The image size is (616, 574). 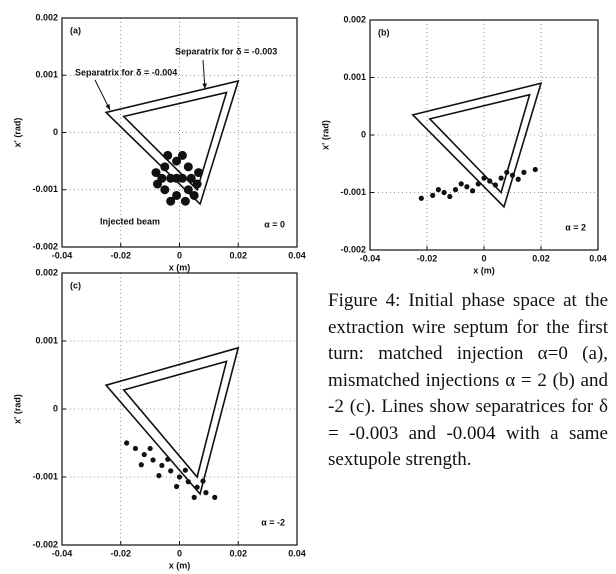 What do you see at coordinates (75, 285) in the screenshot?
I see `panel-label: (c)` at bounding box center [75, 285].